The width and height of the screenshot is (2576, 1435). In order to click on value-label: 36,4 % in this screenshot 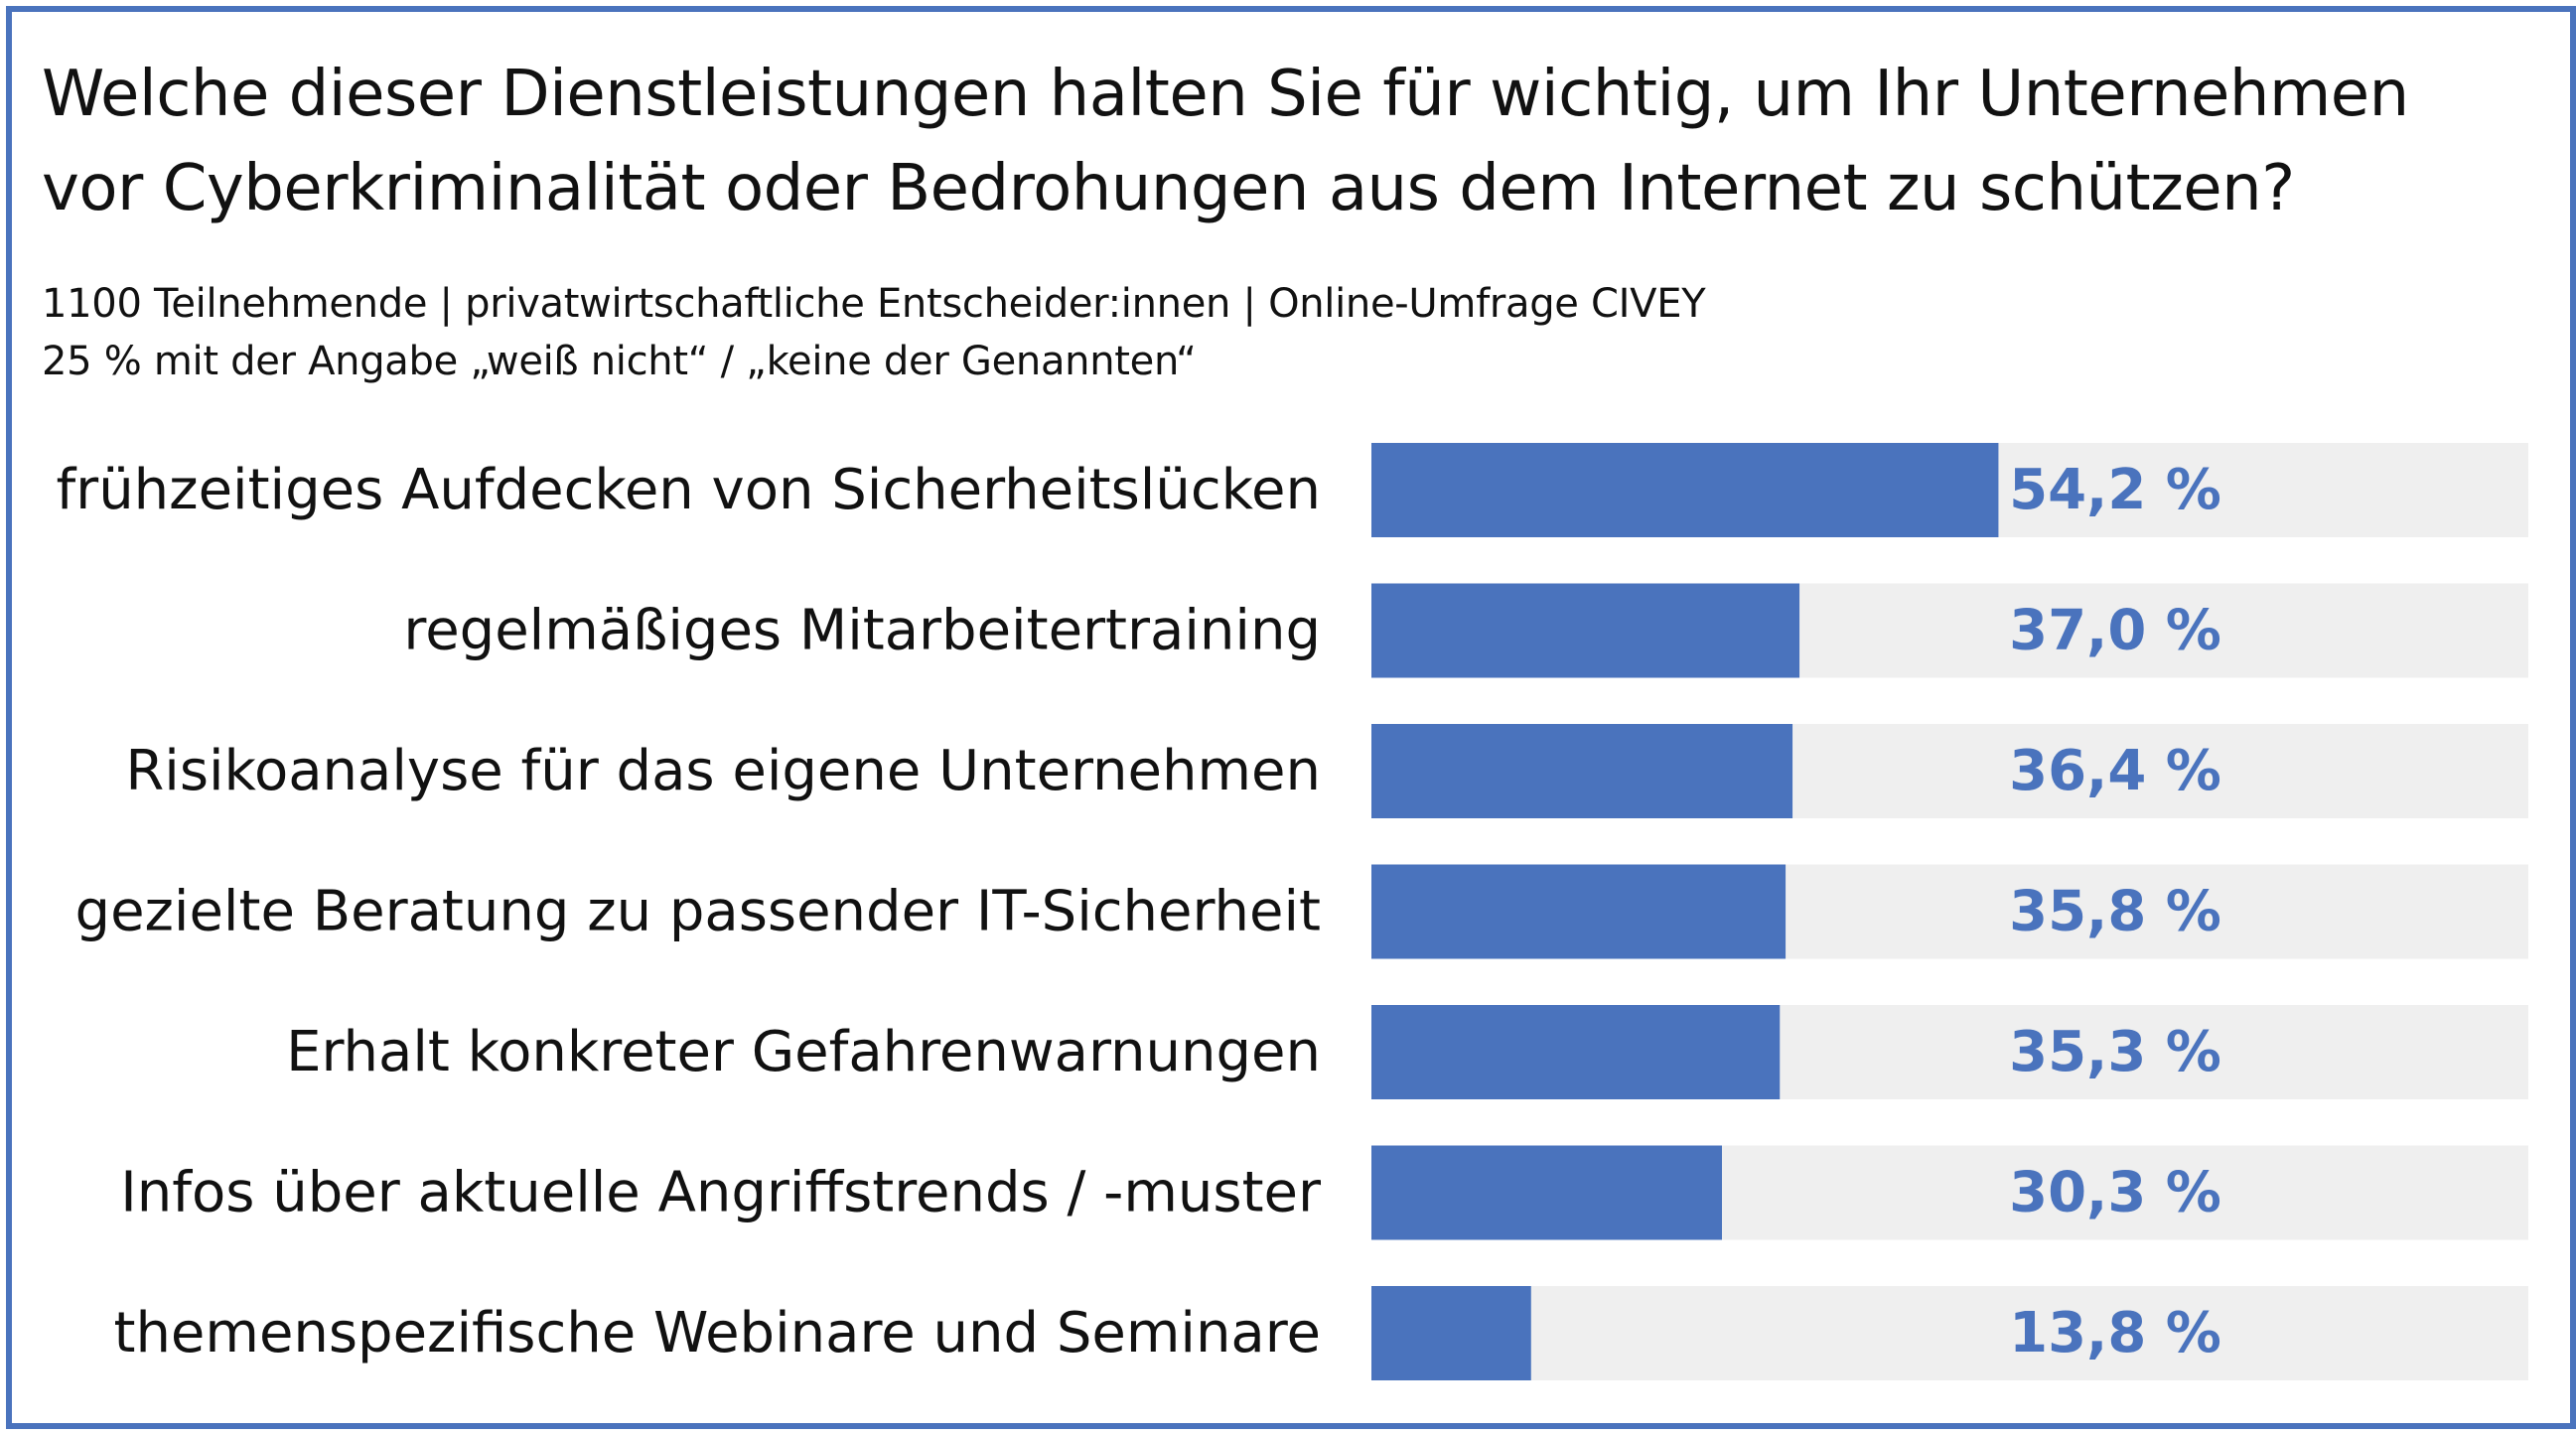, I will do `click(2115, 771)`.